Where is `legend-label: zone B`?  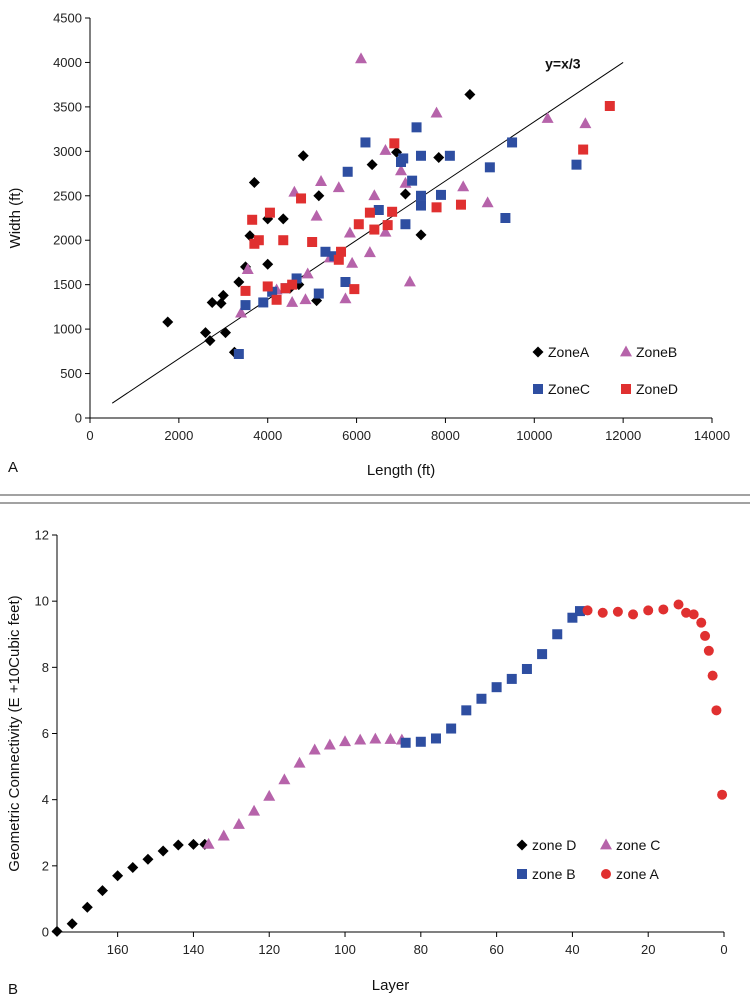 legend-label: zone B is located at coordinates (554, 874).